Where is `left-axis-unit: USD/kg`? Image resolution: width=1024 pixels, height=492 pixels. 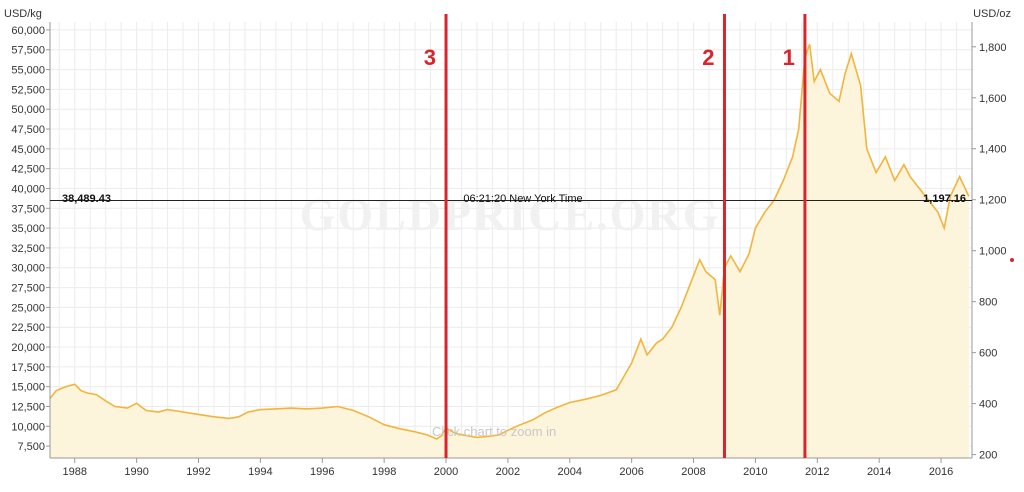 left-axis-unit: USD/kg is located at coordinates (23, 14).